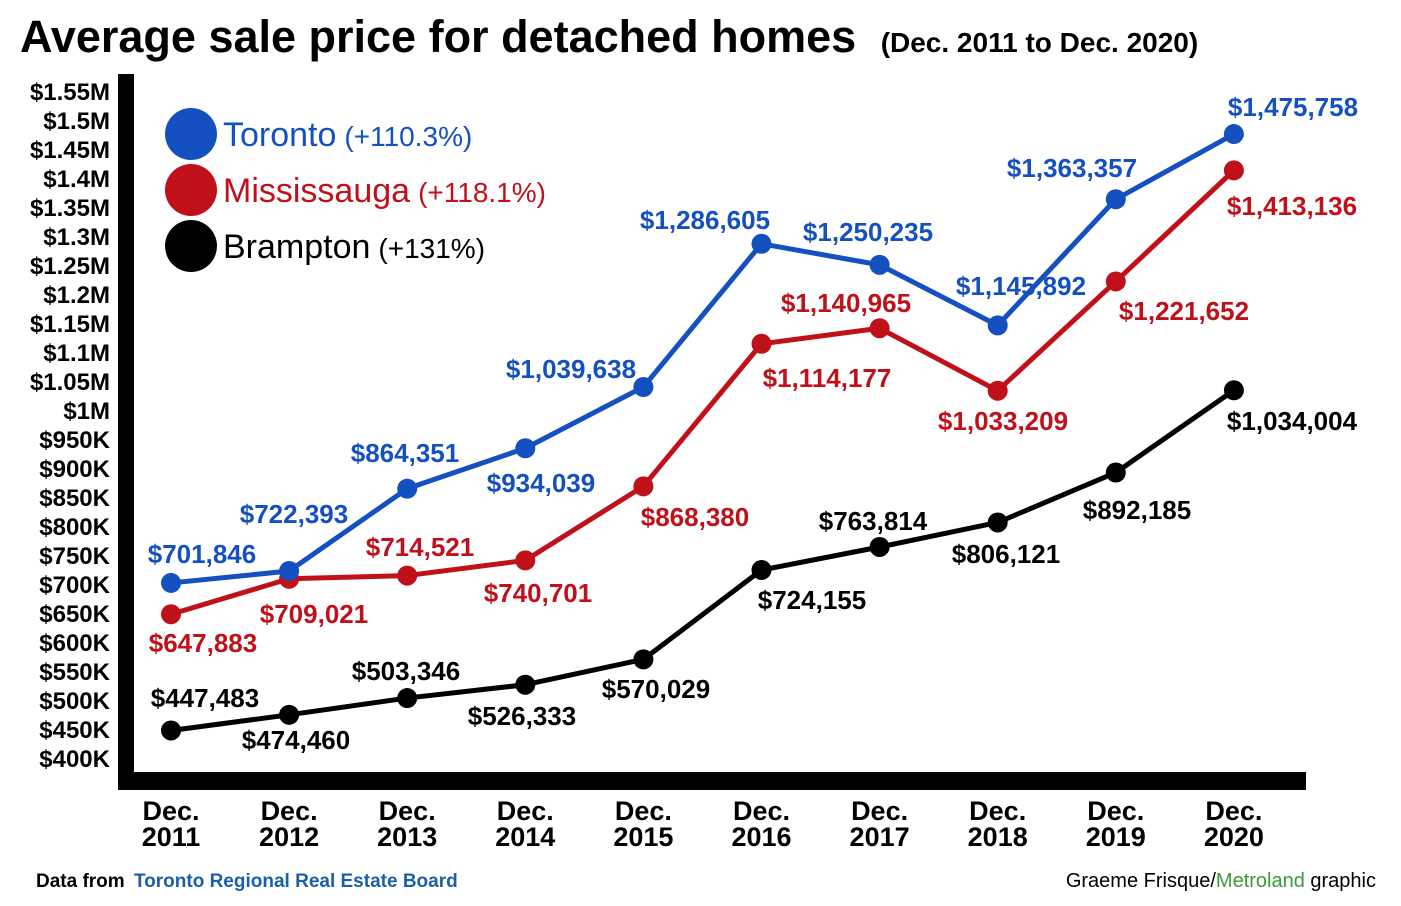 This screenshot has height=906, width=1401. What do you see at coordinates (279, 135) in the screenshot?
I see `legend-series-name: Toronto` at bounding box center [279, 135].